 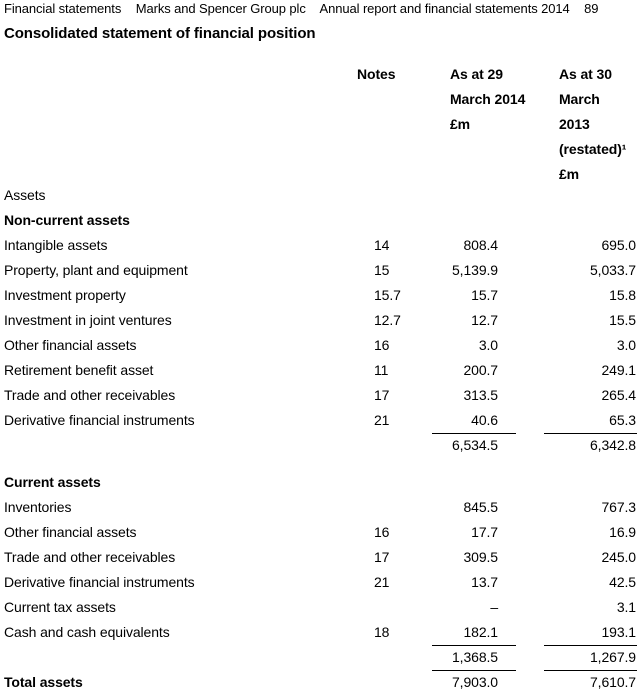 I want to click on total-rule-2013, so click(x=590, y=670).